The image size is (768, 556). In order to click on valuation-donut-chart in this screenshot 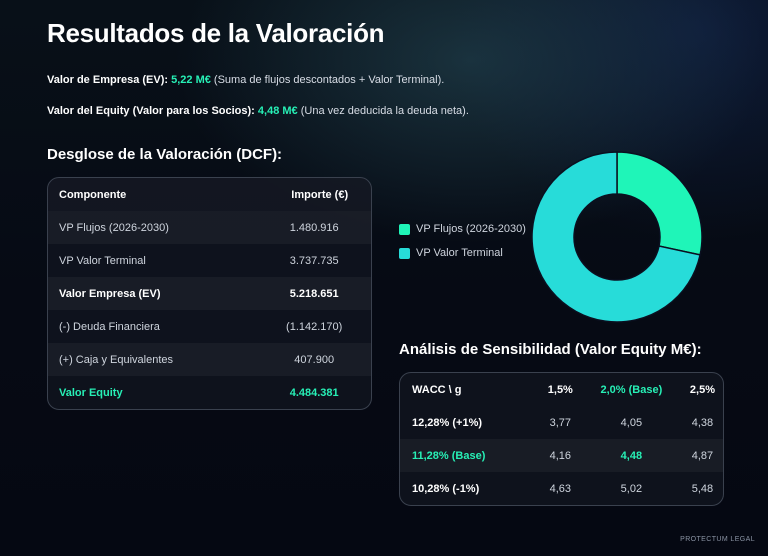, I will do `click(617, 237)`.